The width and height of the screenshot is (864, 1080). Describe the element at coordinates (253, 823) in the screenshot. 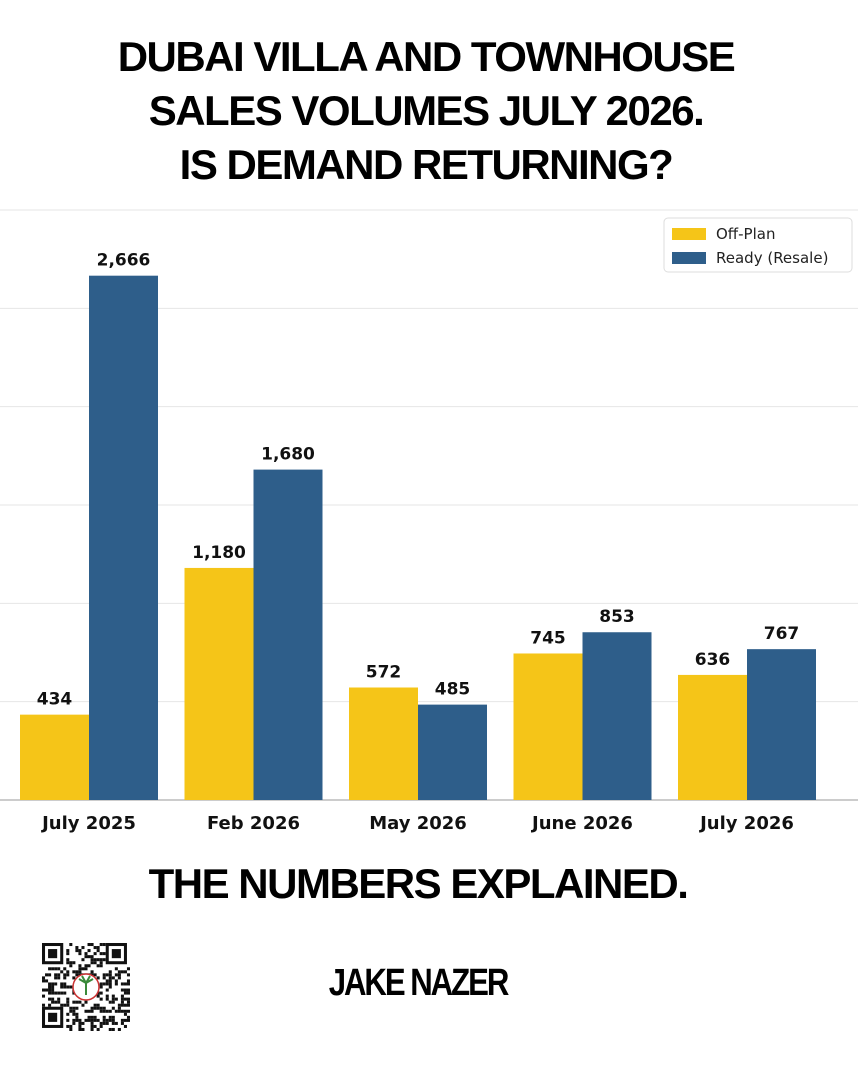

I see `category-label: Feb 2026` at that location.